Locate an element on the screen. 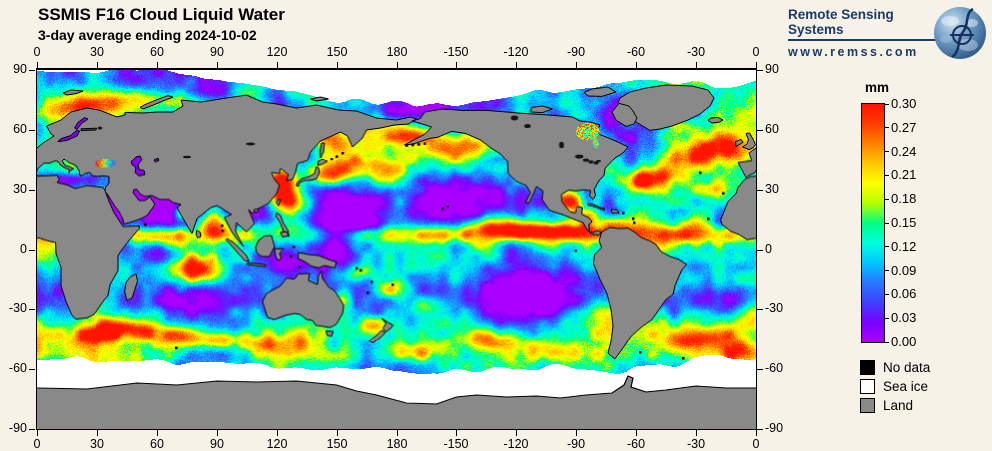  legend-item: Land is located at coordinates (895, 405).